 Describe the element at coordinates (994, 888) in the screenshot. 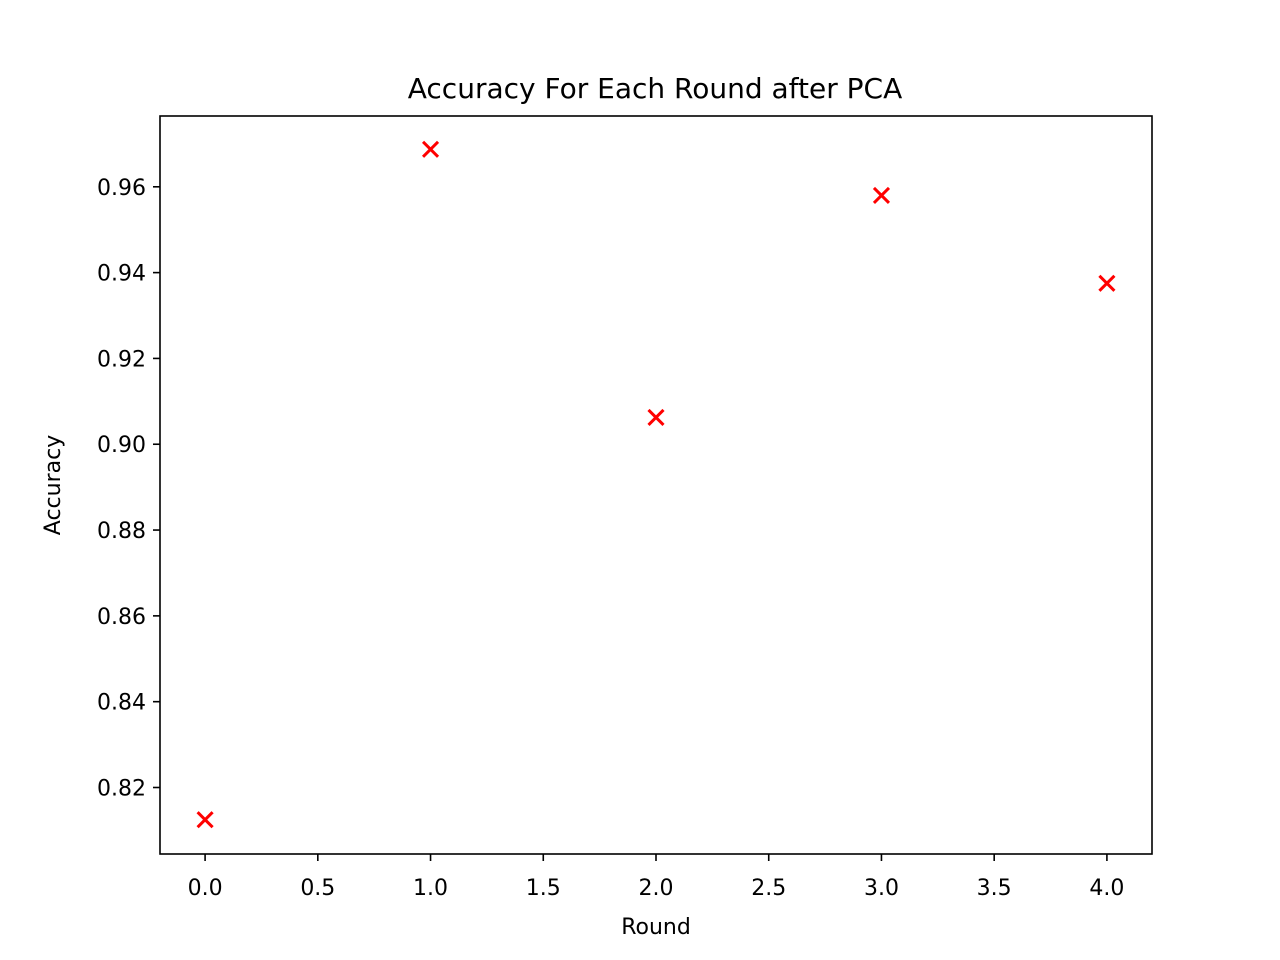

I see `x-tick-label: 3.5` at that location.